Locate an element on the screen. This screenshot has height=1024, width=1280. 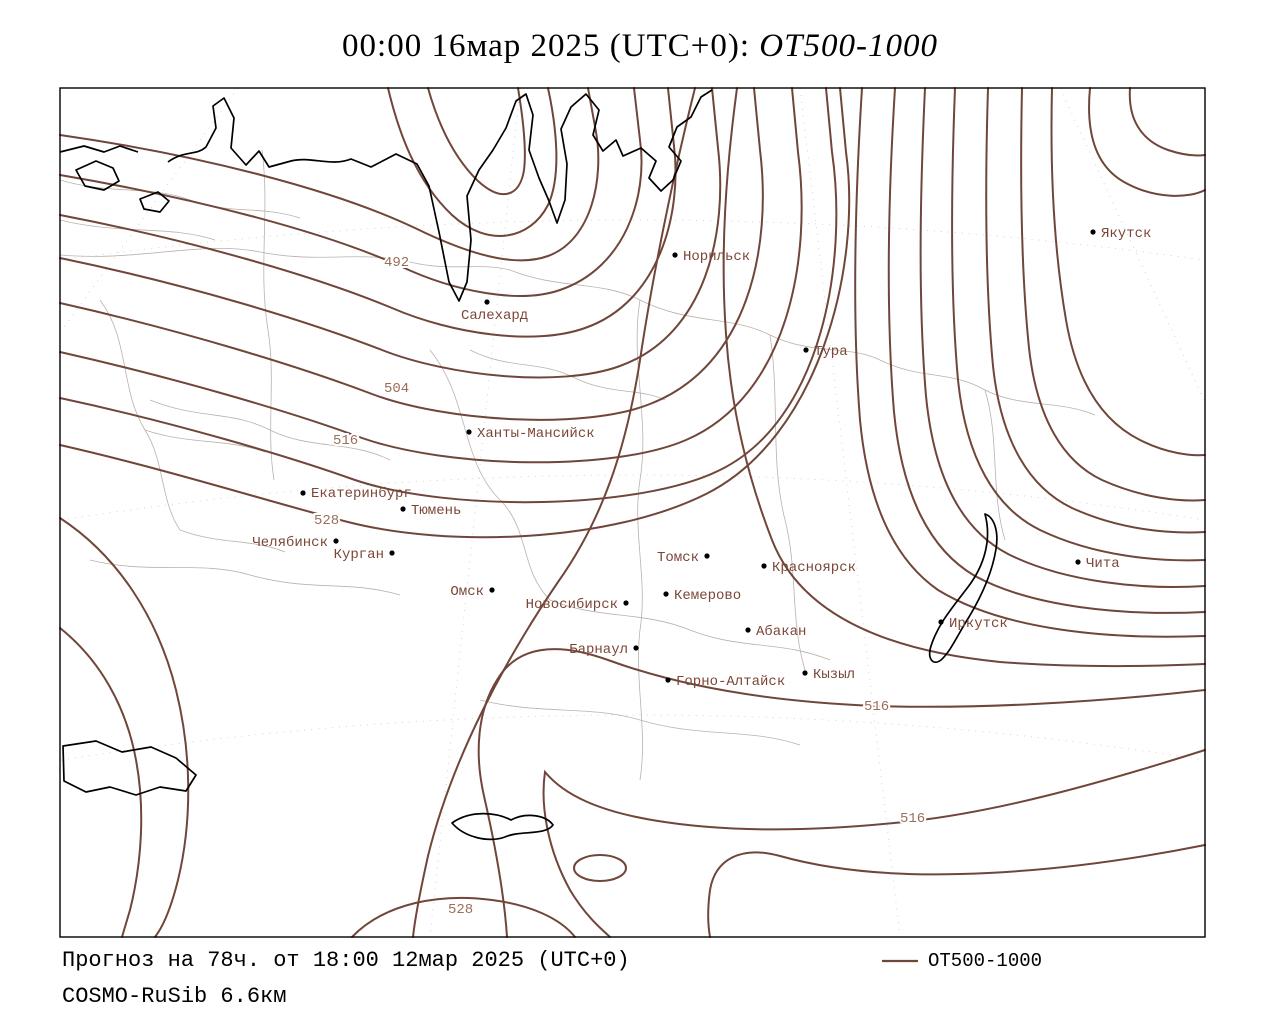
city-label: Челябинск is located at coordinates (290, 542).